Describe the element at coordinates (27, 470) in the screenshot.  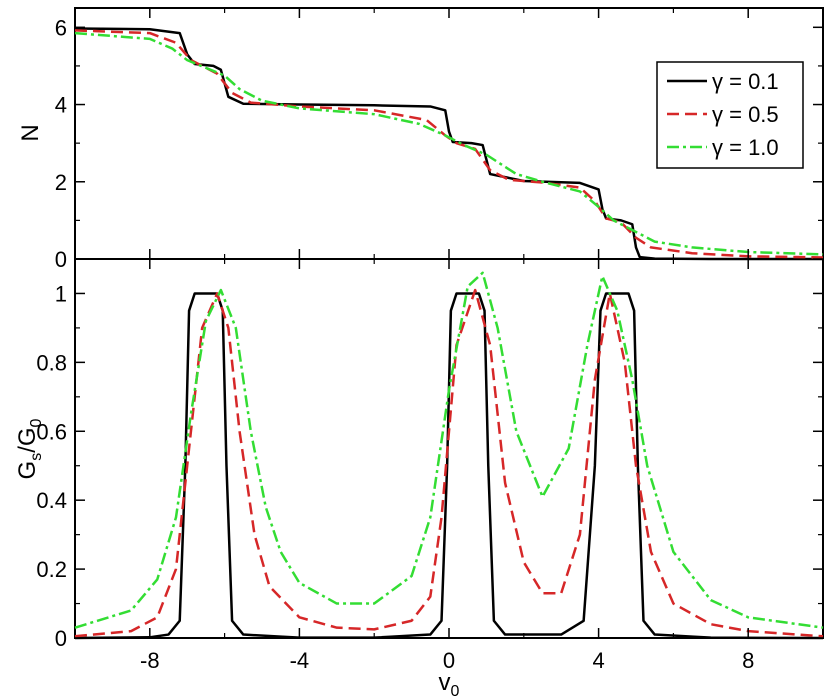
I see `bottom-y-axis-label-main: G` at that location.